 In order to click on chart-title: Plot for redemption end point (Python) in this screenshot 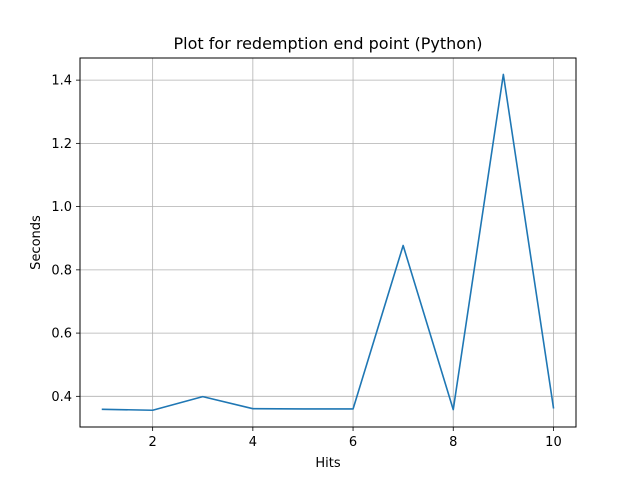, I will do `click(328, 43)`.